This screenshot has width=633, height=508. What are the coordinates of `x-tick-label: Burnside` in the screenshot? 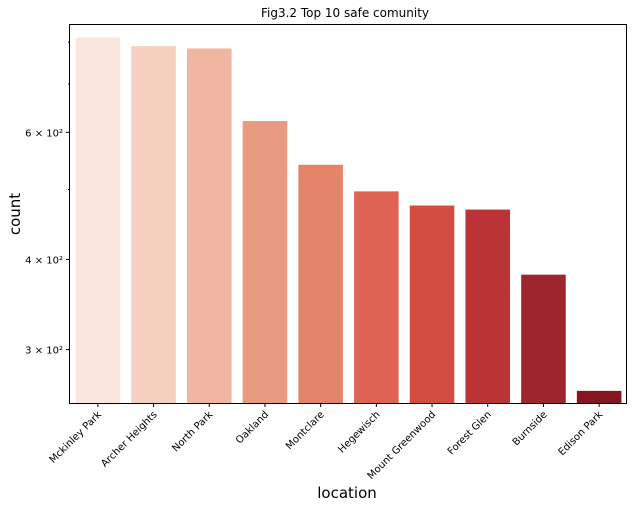 It's located at (530, 428).